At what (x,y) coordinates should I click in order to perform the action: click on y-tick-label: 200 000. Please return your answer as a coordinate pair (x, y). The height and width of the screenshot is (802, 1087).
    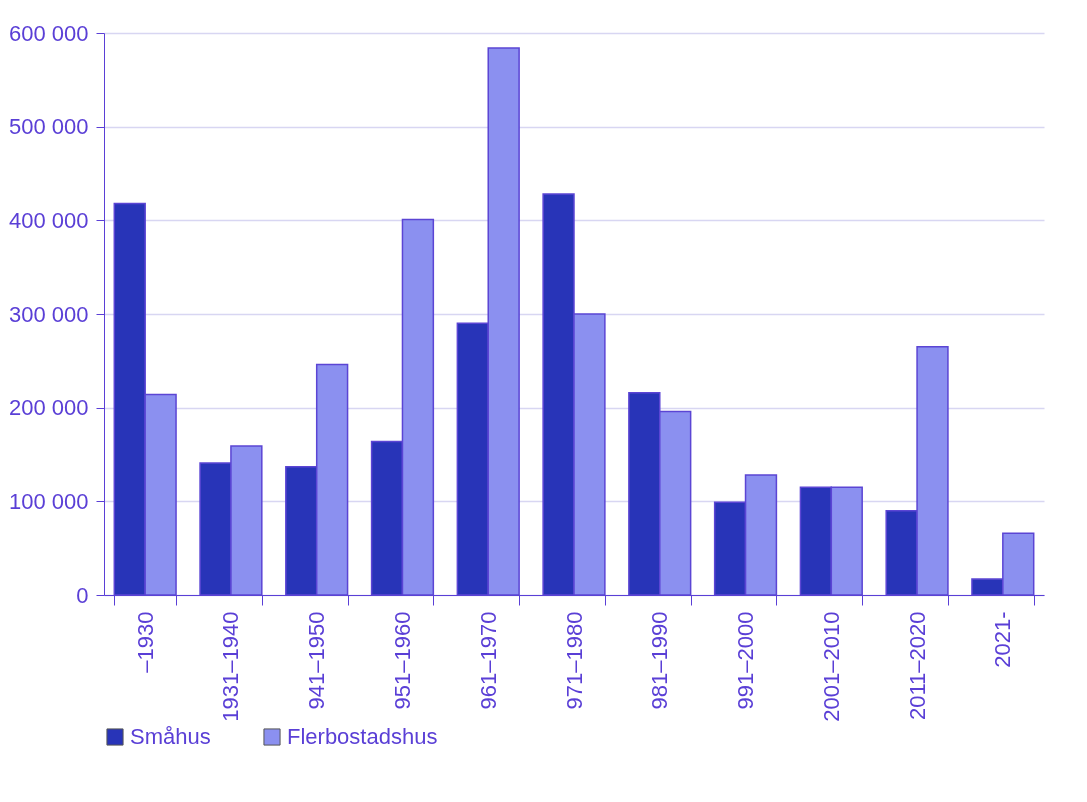
    Looking at the image, I should click on (48, 408).